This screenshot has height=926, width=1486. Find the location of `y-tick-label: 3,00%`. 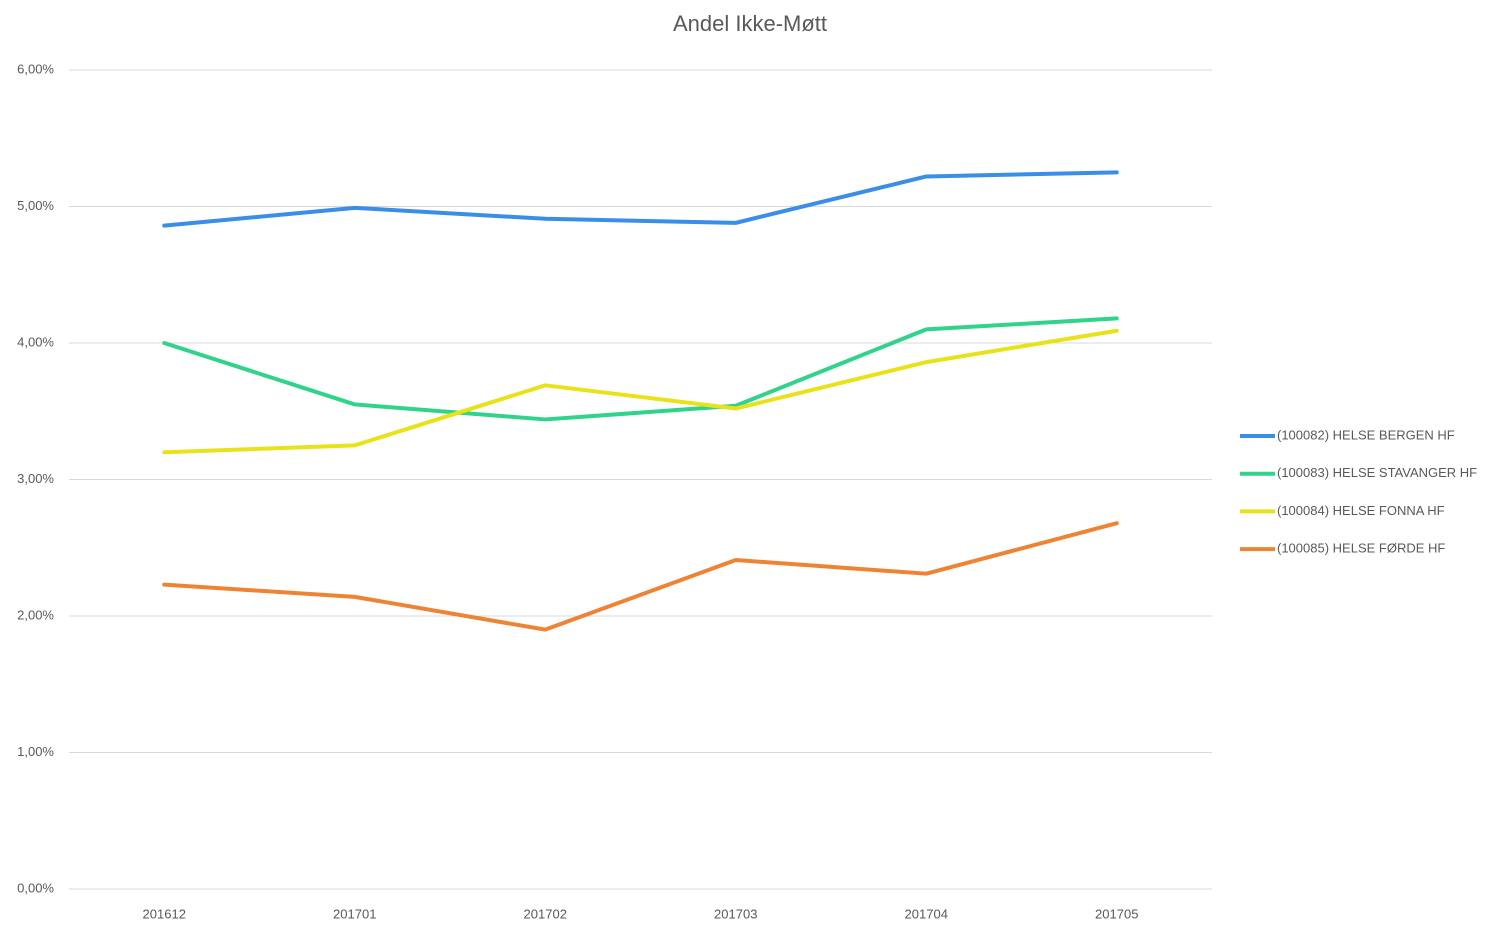

y-tick-label: 3,00% is located at coordinates (35, 478).